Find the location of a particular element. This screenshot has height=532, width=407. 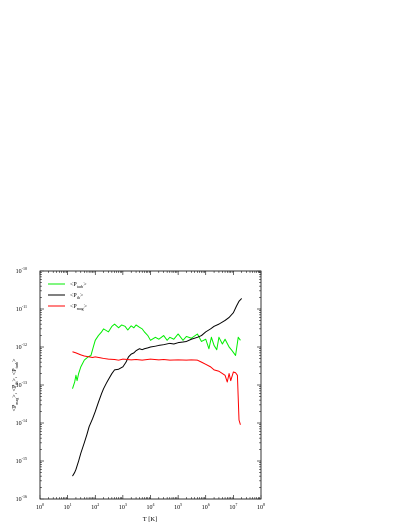

series-line-th is located at coordinates (157, 387).